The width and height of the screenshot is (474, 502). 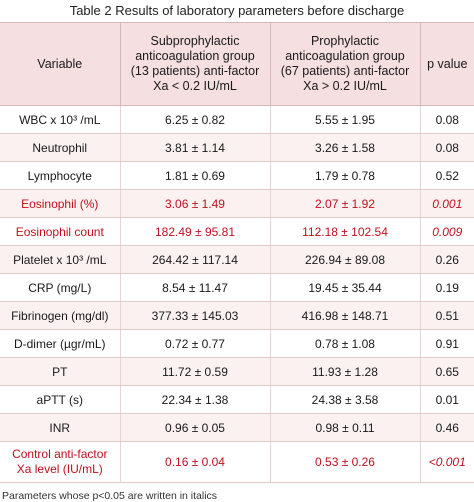 I want to click on cell-sub-value: 3.06 ± 1.49, so click(x=194, y=203).